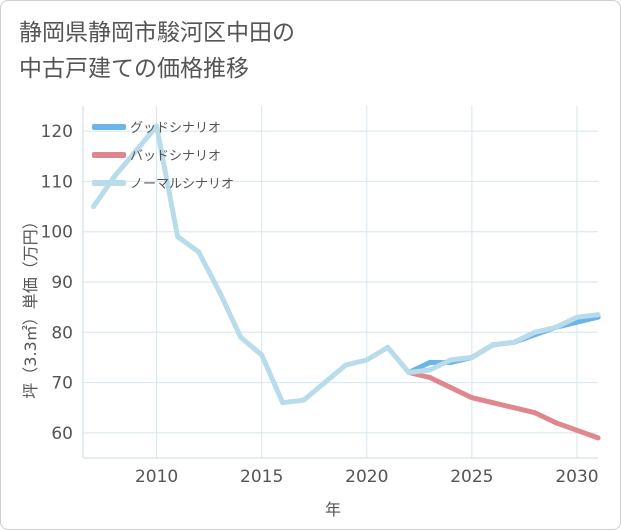 This screenshot has height=530, width=621. Describe the element at coordinates (175, 156) in the screenshot. I see `legend-label: バッドシナリオ` at that location.